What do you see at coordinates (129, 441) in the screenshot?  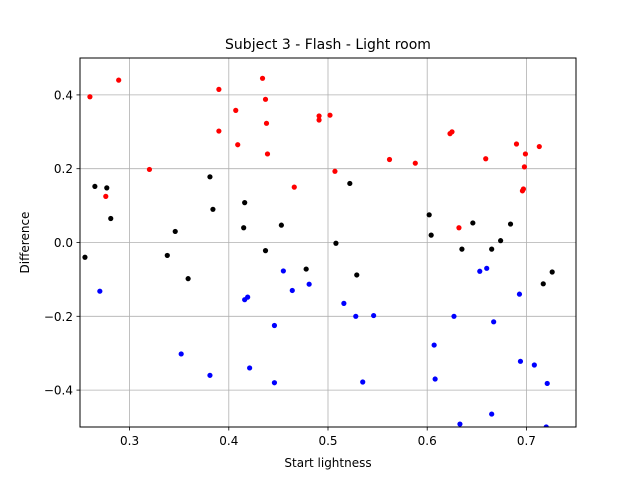 I see `x-tick-label: 0.3` at bounding box center [129, 441].